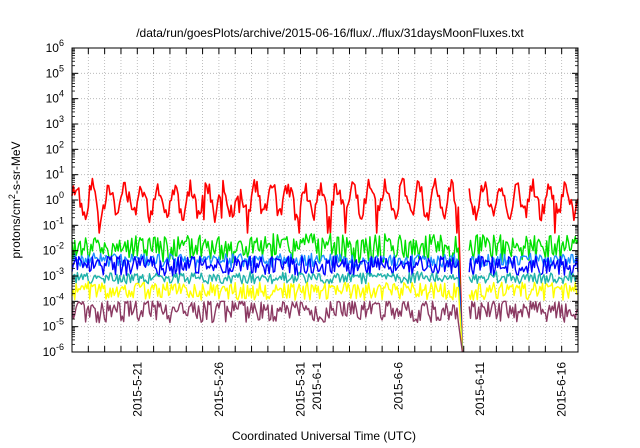 This screenshot has height=448, width=640. Describe the element at coordinates (55, 97) in the screenshot. I see `y-tick-label: 10⁴` at that location.